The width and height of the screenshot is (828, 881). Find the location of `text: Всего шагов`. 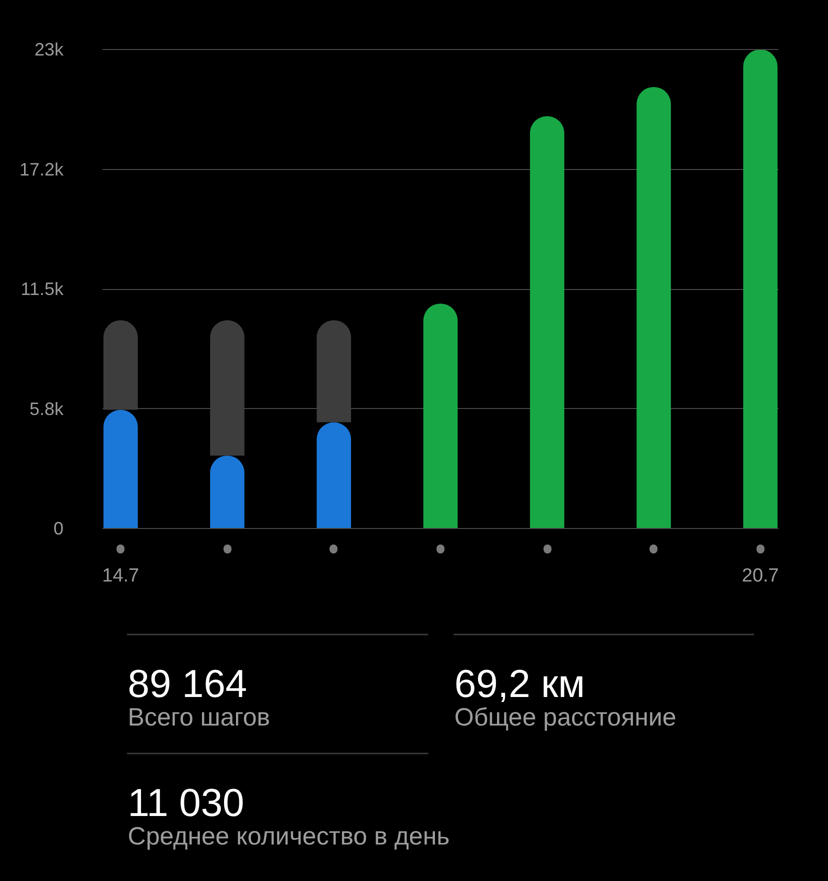

text: Всего шагов is located at coordinates (199, 718).